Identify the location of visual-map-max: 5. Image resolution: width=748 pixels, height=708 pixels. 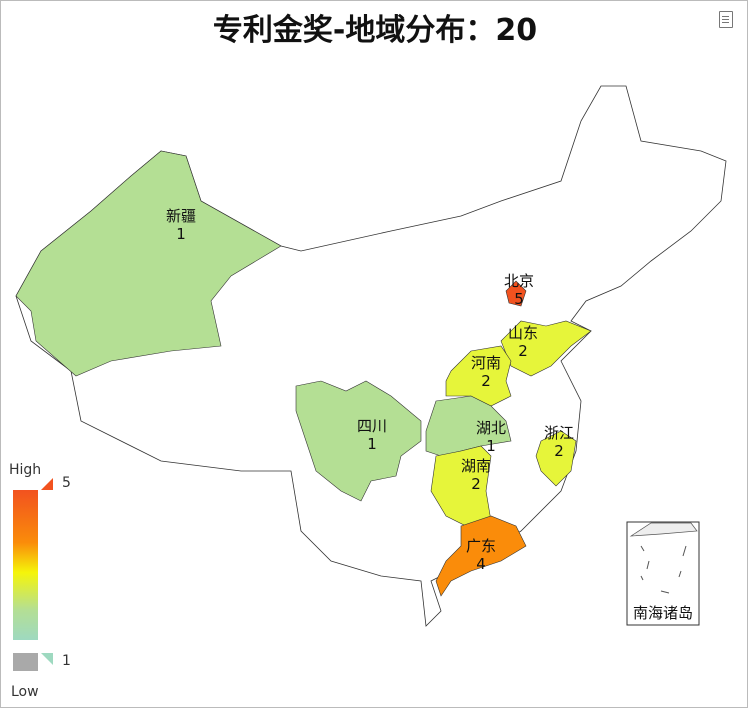
(66, 483).